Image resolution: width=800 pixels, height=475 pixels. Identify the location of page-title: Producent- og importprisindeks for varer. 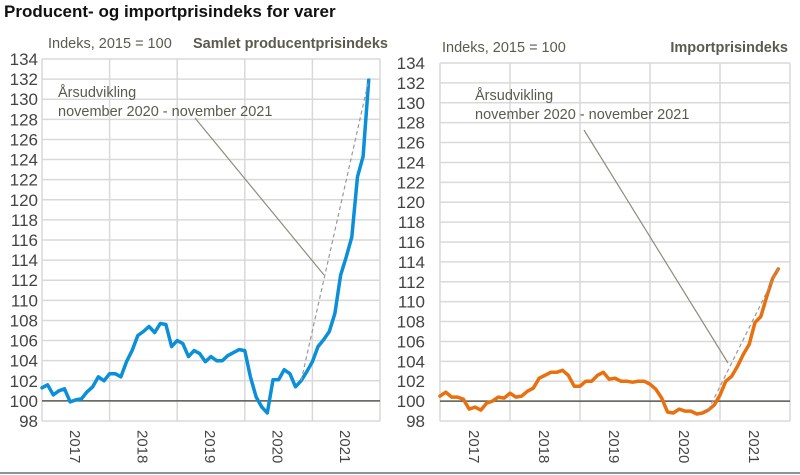
(170, 11).